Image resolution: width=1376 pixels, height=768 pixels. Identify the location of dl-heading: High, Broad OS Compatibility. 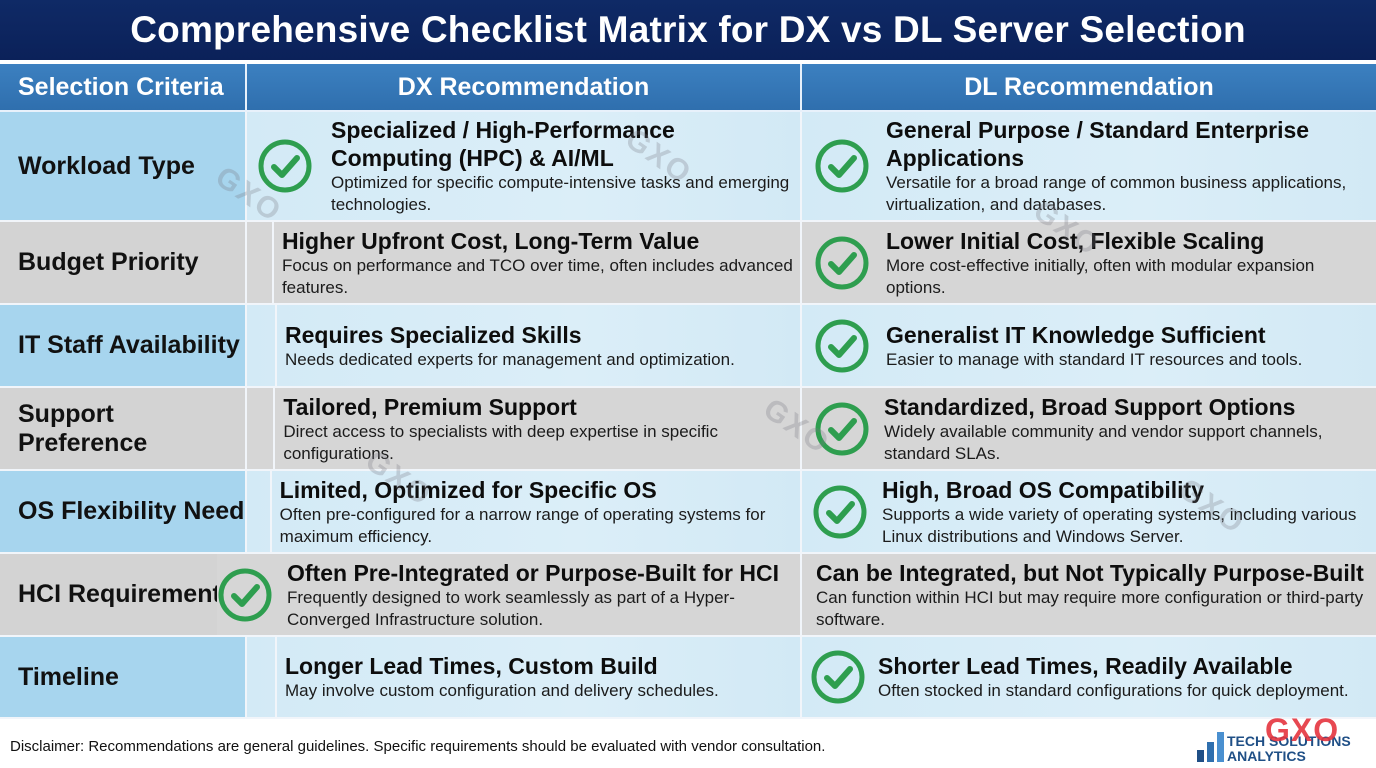
(1043, 489).